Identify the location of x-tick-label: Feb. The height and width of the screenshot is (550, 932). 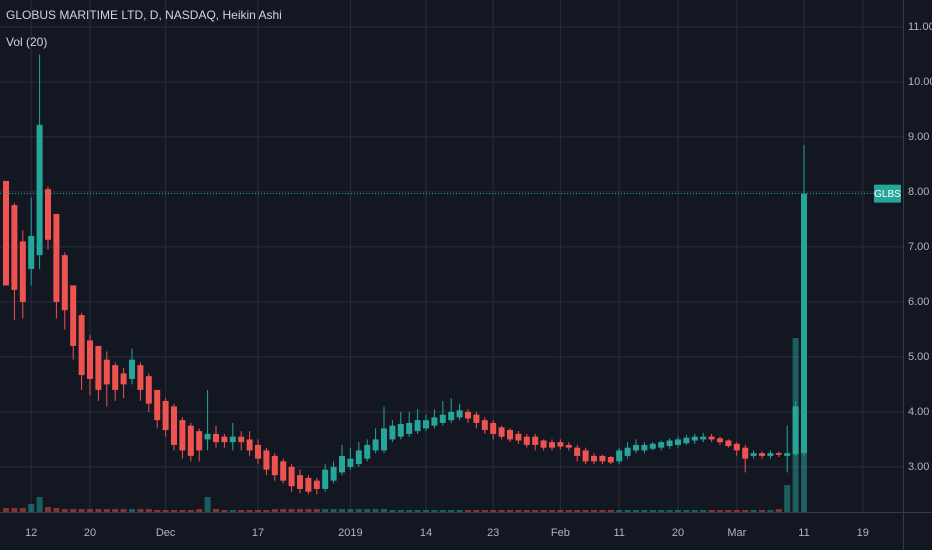
(560, 533).